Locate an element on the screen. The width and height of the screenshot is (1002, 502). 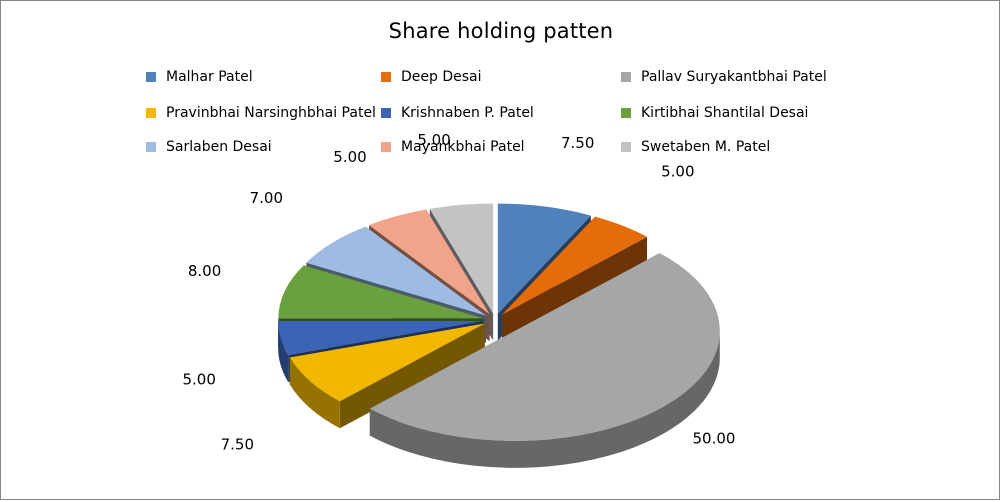
legend-item-pallav-suryakantbhai-patel: Pallav Suryakantbhai Patel is located at coordinates (724, 77).